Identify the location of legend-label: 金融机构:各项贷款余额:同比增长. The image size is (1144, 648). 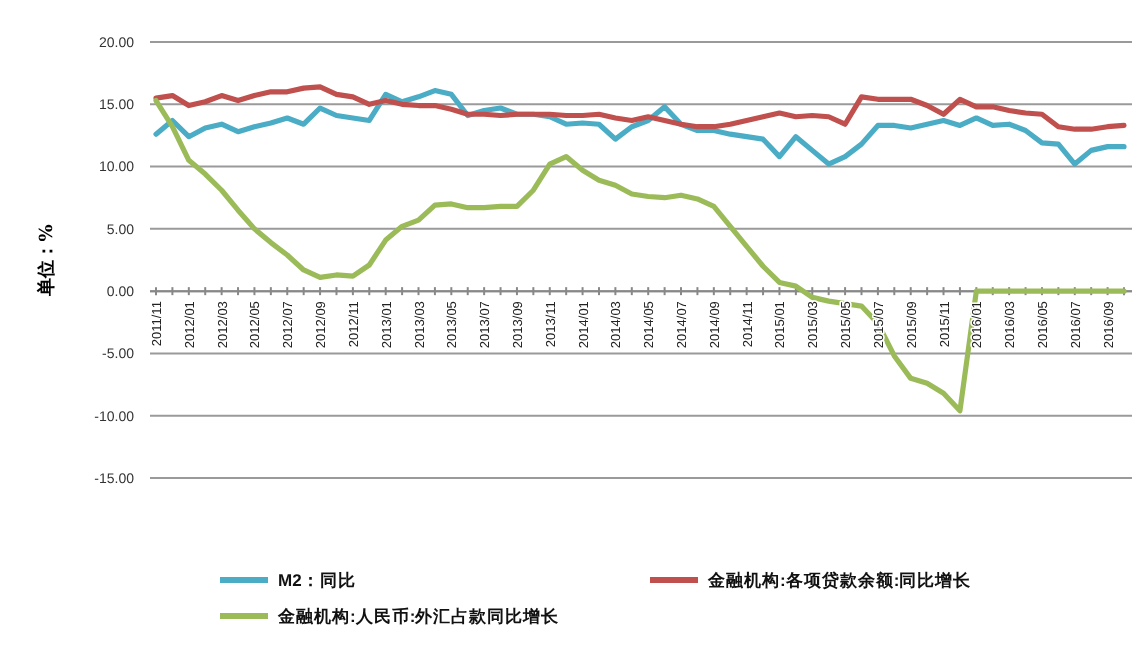
(840, 579).